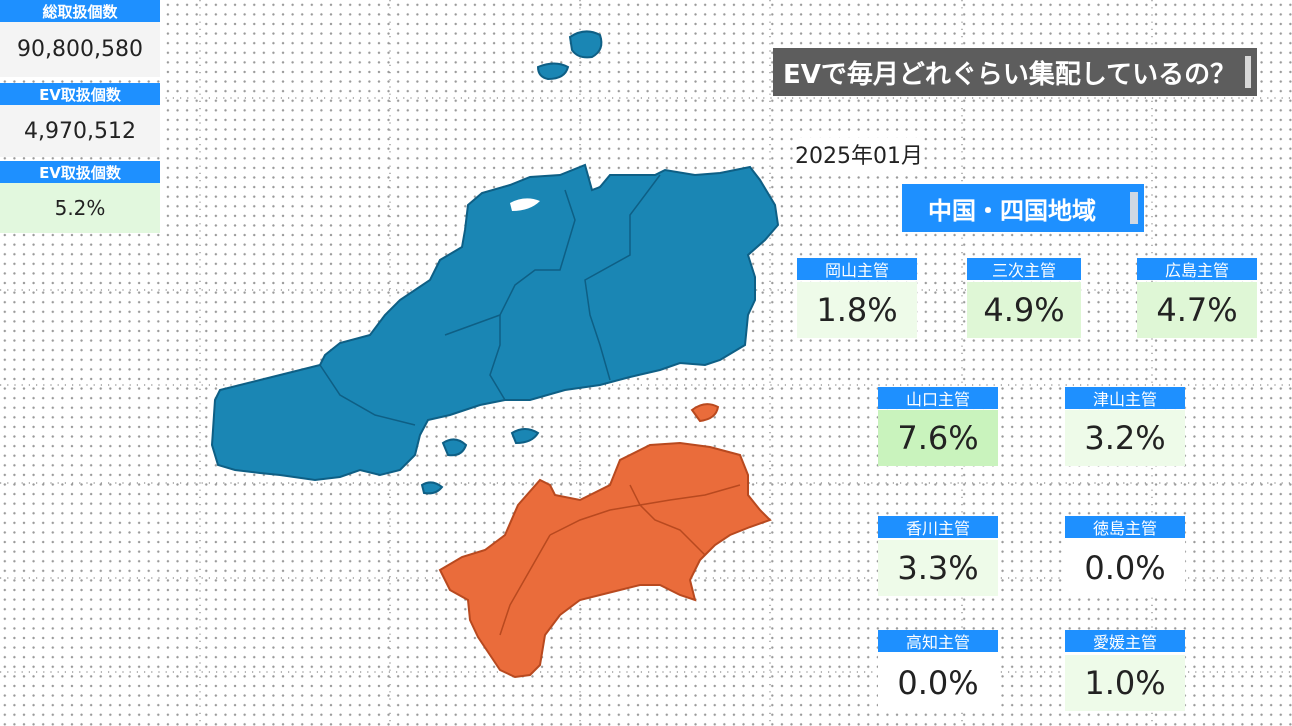  I want to click on page-title: EVで毎月どれぐらい集配しているの？, so click(1010, 74).